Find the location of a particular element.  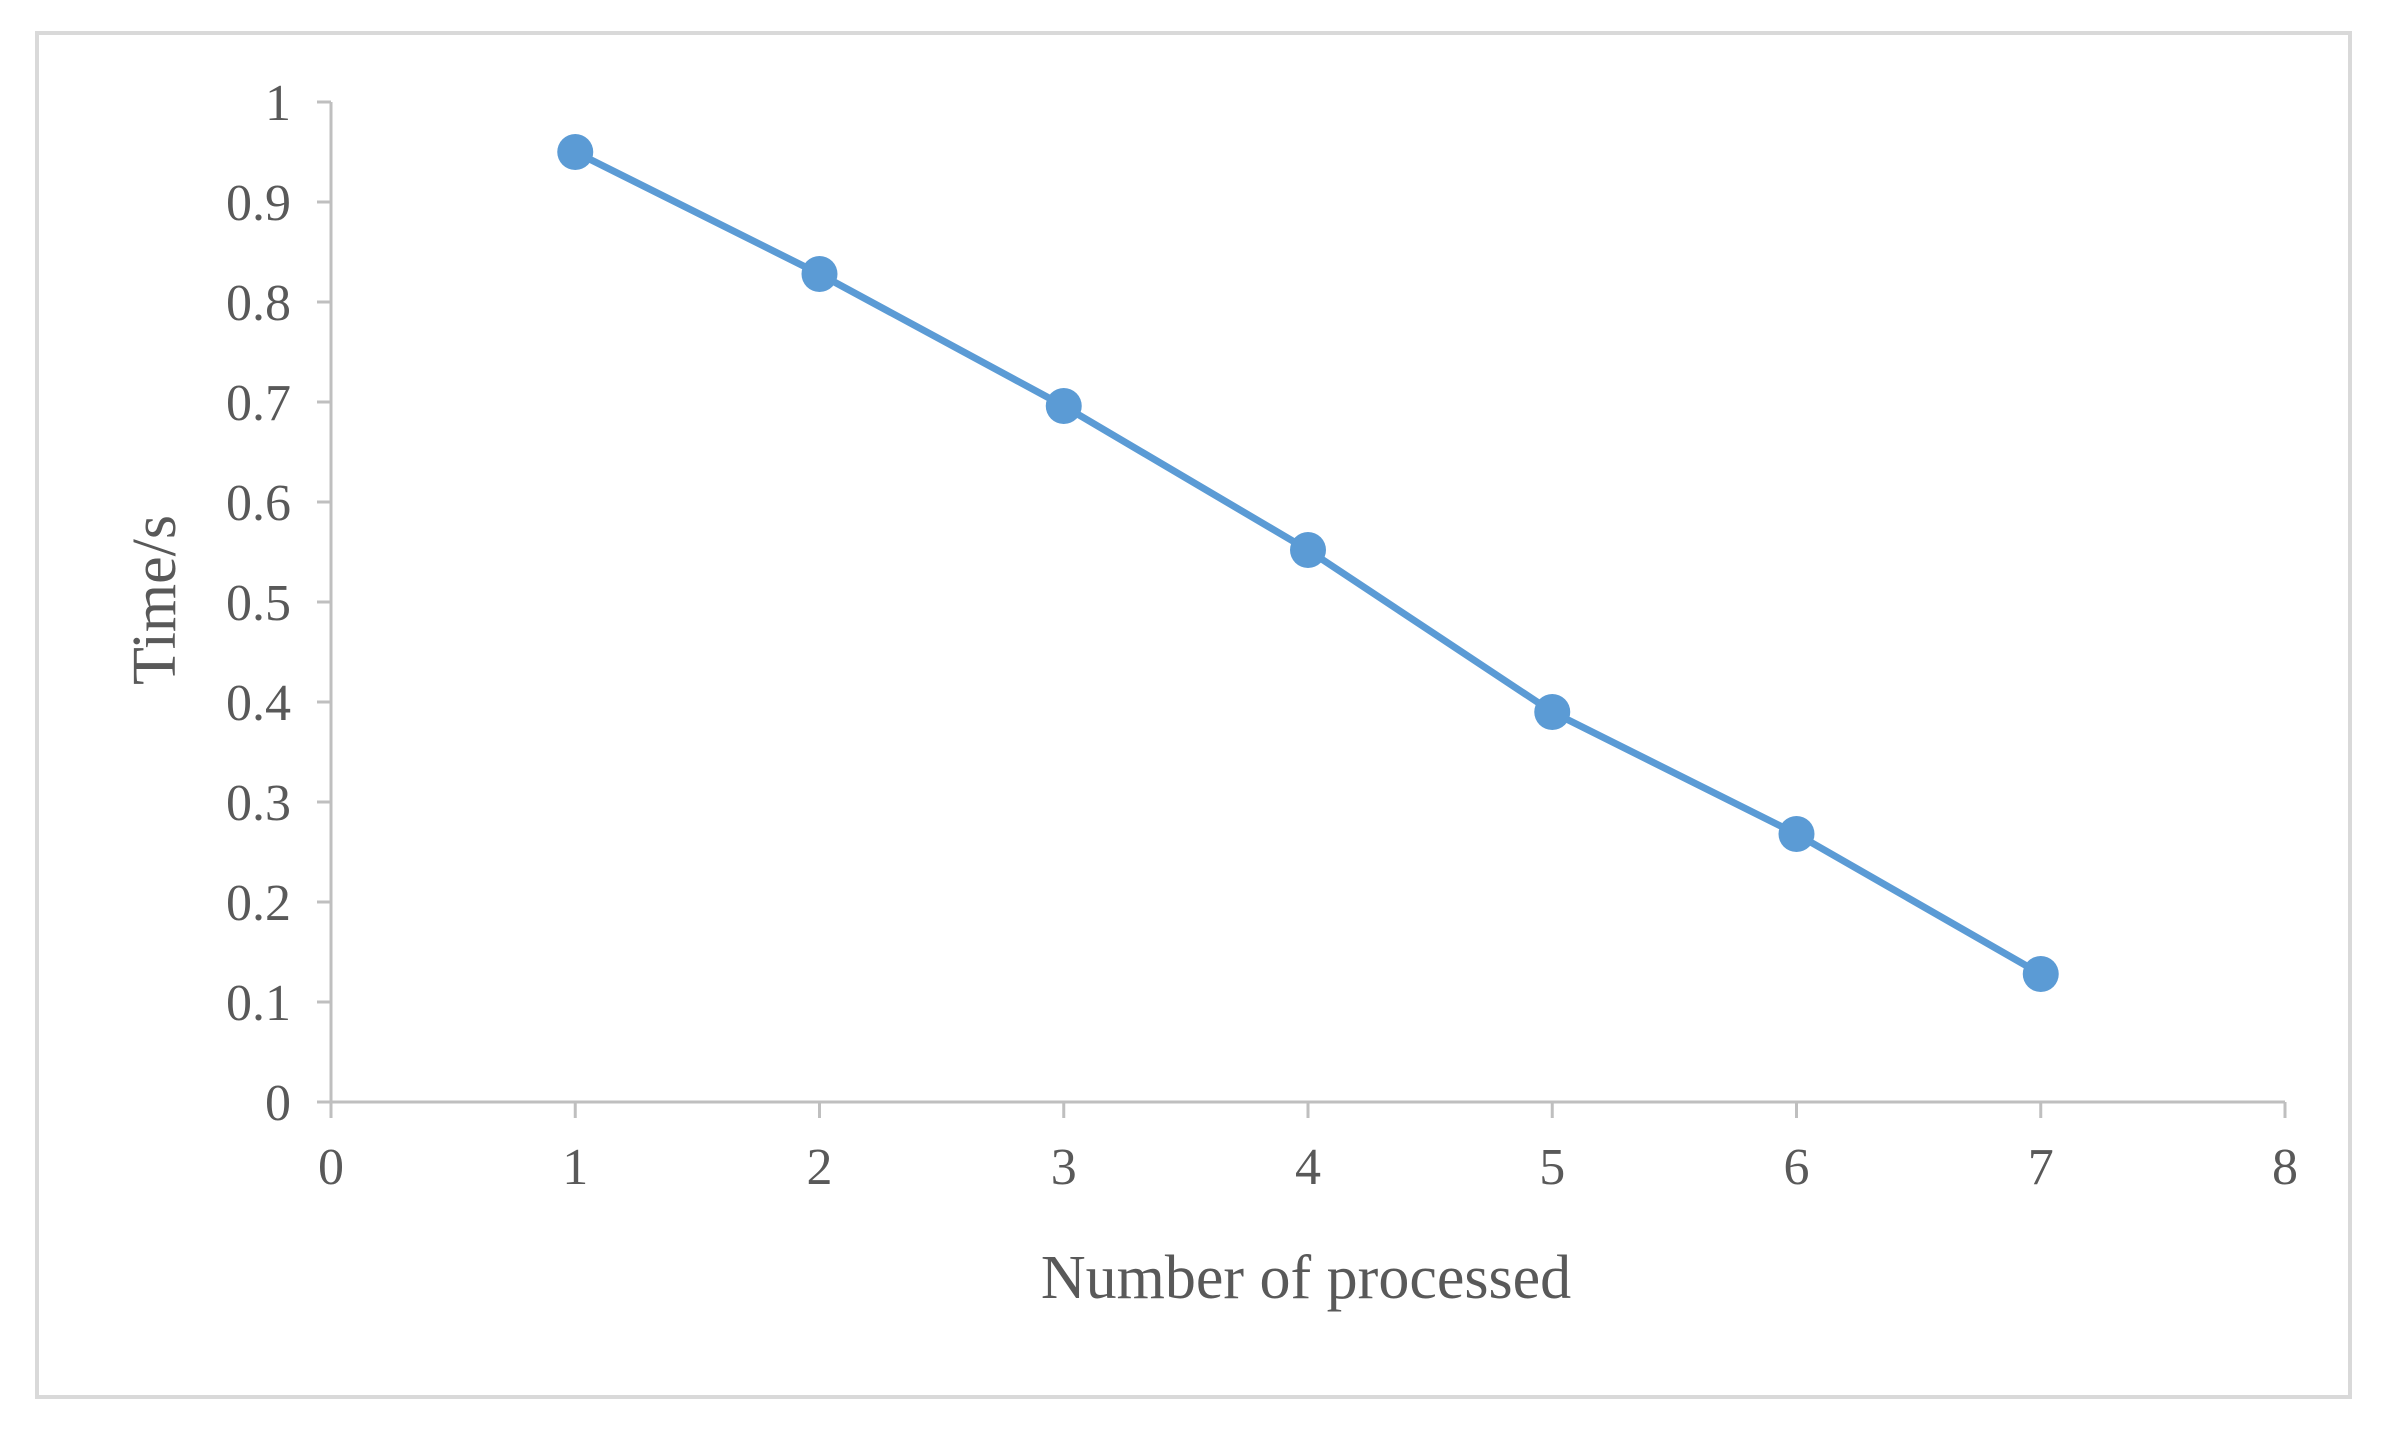

x-tick-label: 4 is located at coordinates (1308, 1167).